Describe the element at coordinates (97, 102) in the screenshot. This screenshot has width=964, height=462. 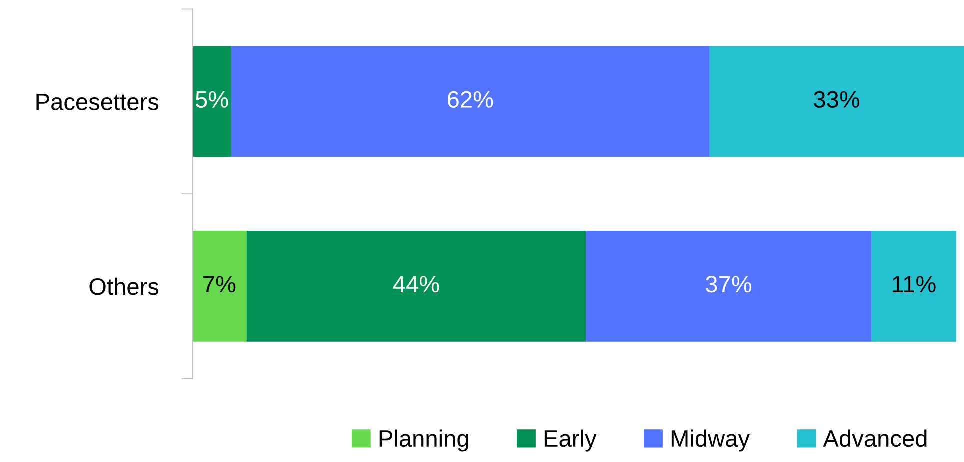
I see `y-tick-label: Pacesetters` at that location.